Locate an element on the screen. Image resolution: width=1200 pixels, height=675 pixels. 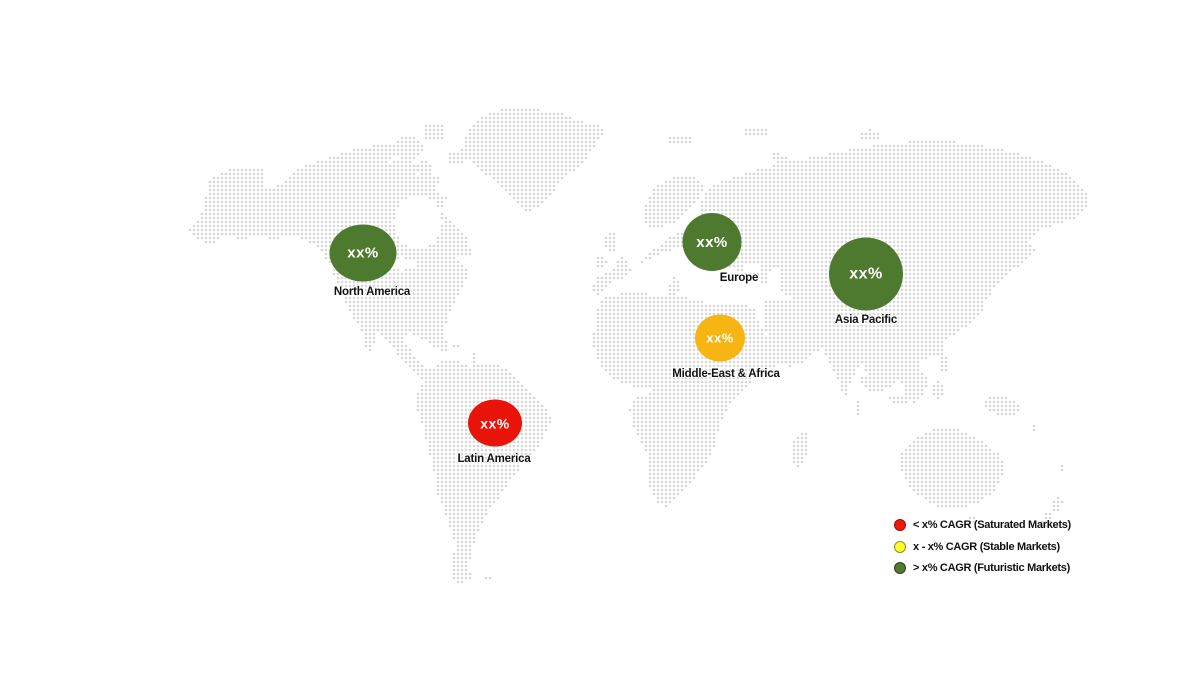
region-bubble-middle-east-africa: xx% is located at coordinates (720, 338).